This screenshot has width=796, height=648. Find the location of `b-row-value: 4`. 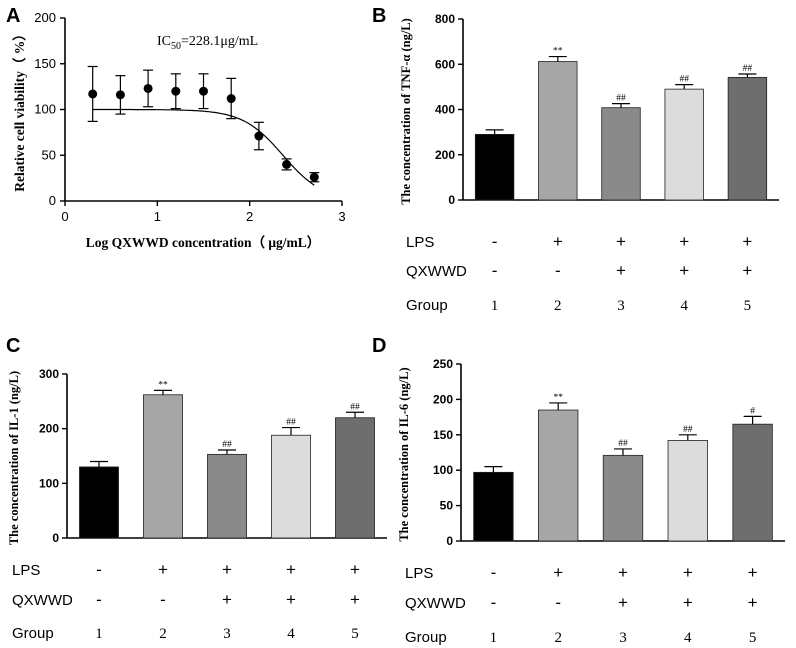

b-row-value: 4 is located at coordinates (684, 306).